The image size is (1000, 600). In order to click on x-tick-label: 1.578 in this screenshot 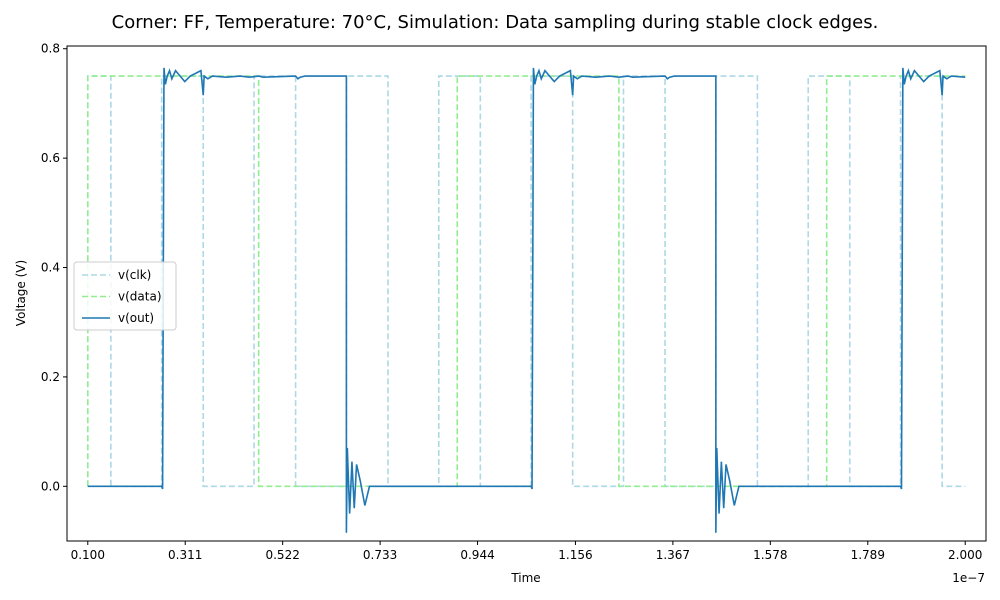, I will do `click(770, 555)`.